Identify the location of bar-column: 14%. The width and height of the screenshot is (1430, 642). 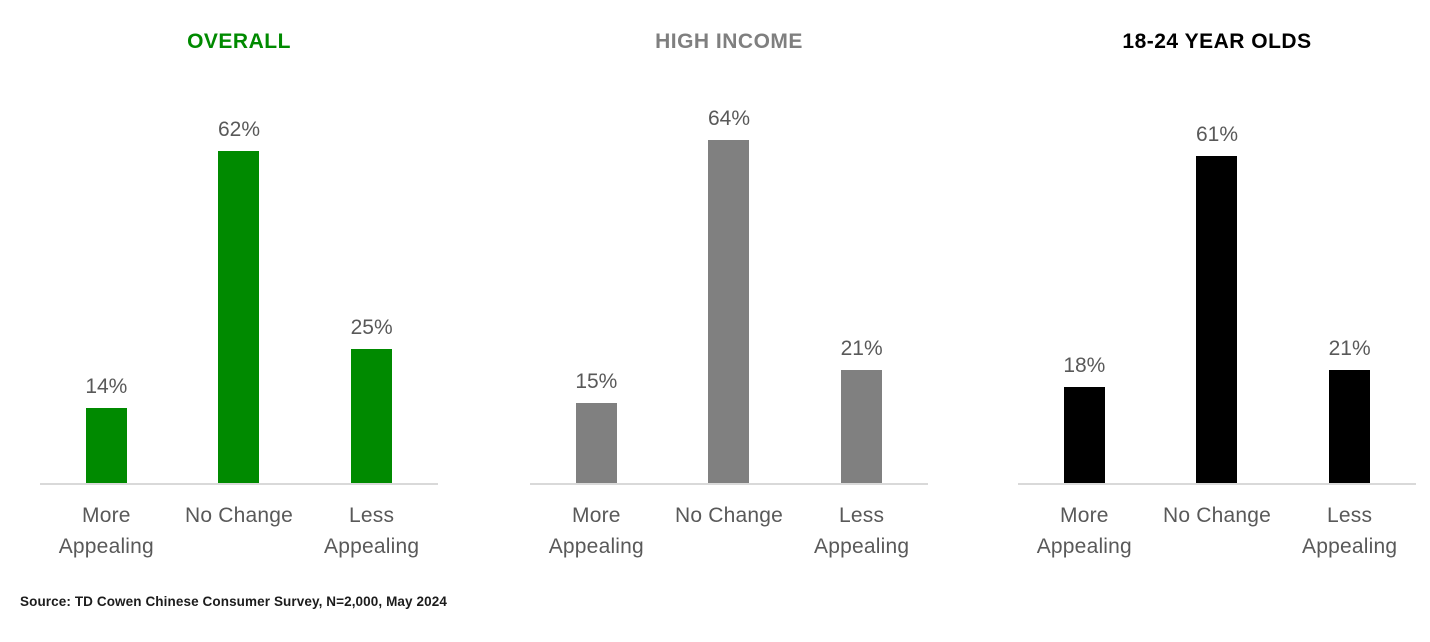
(106, 429).